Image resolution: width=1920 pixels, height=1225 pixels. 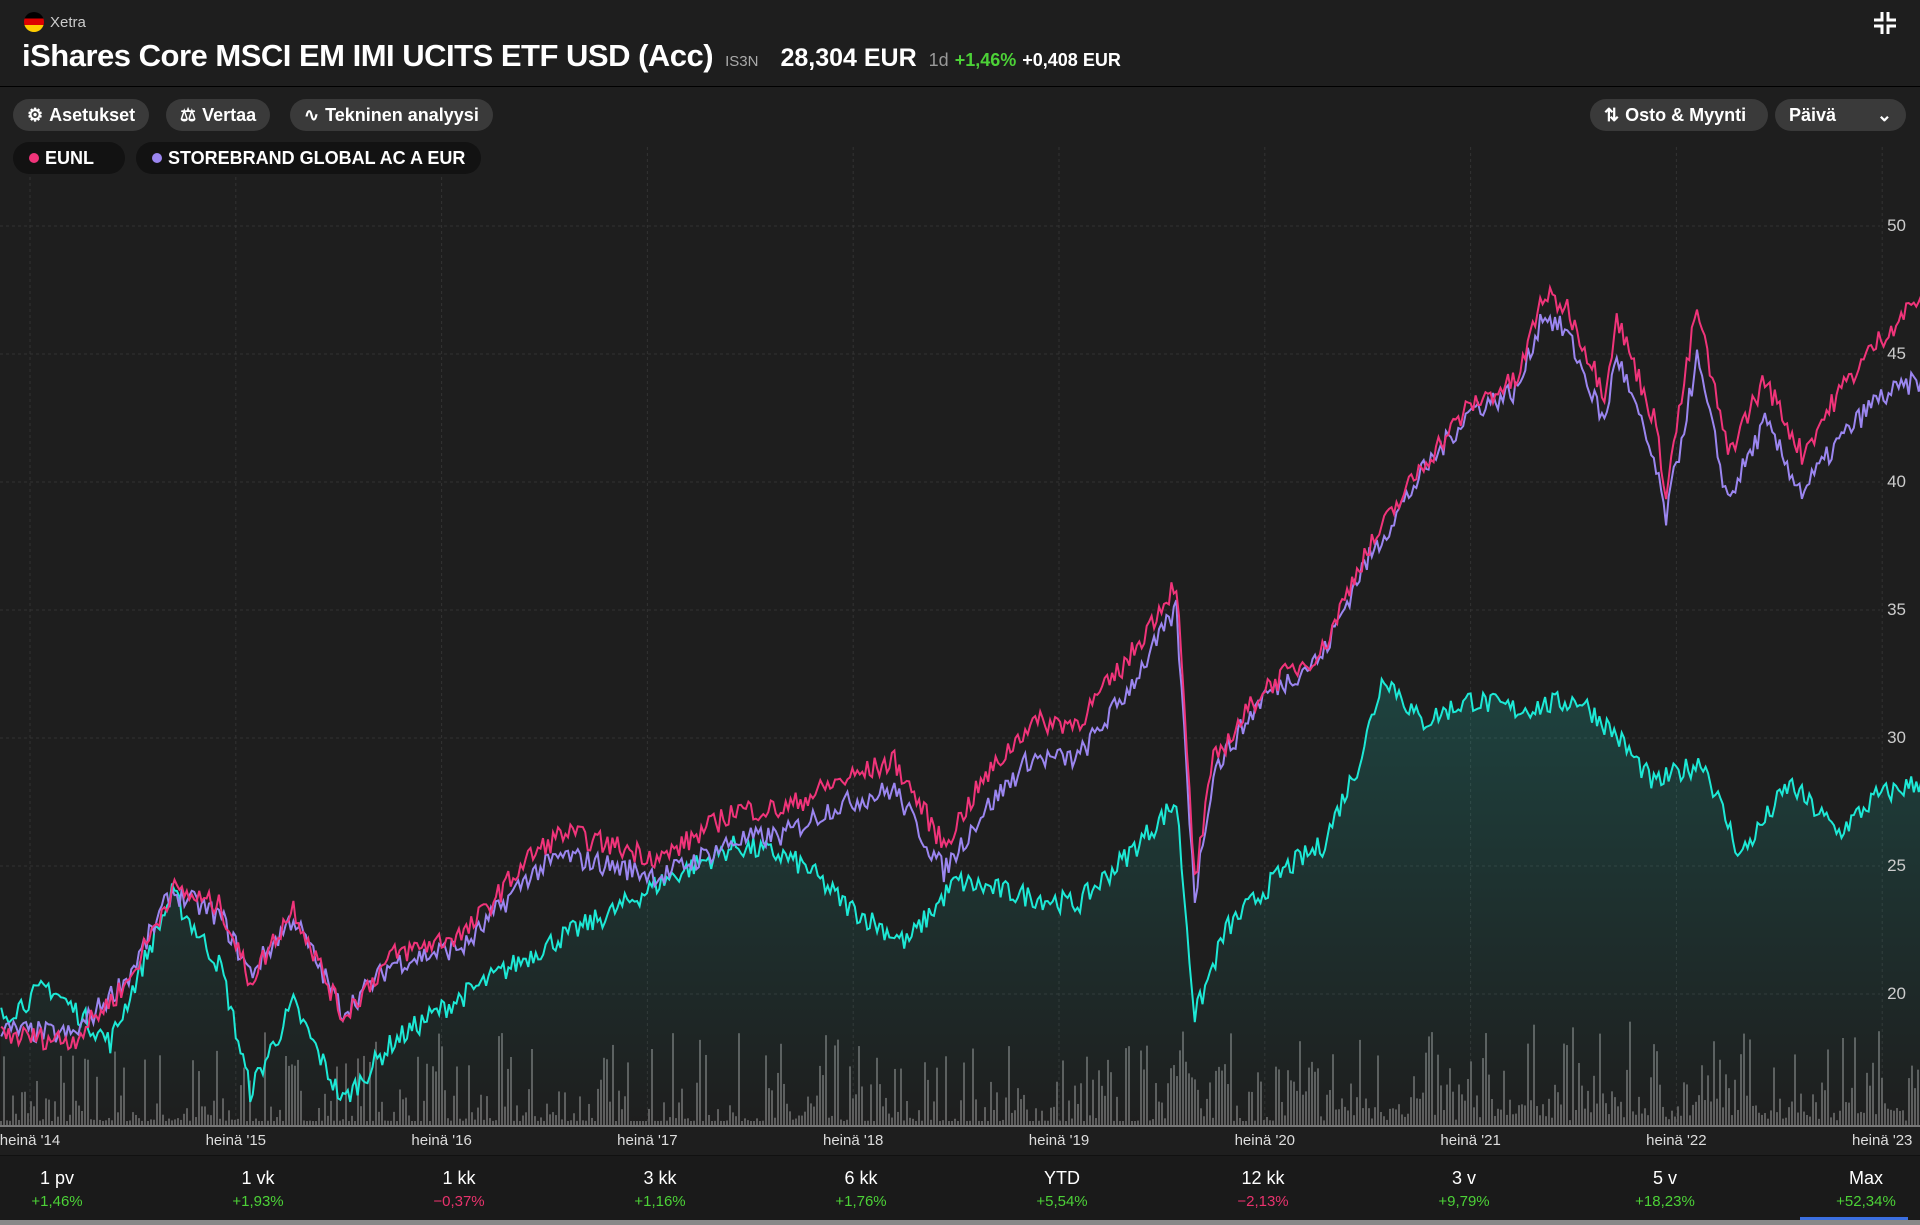 What do you see at coordinates (1896, 353) in the screenshot?
I see `y-tick-label: 45` at bounding box center [1896, 353].